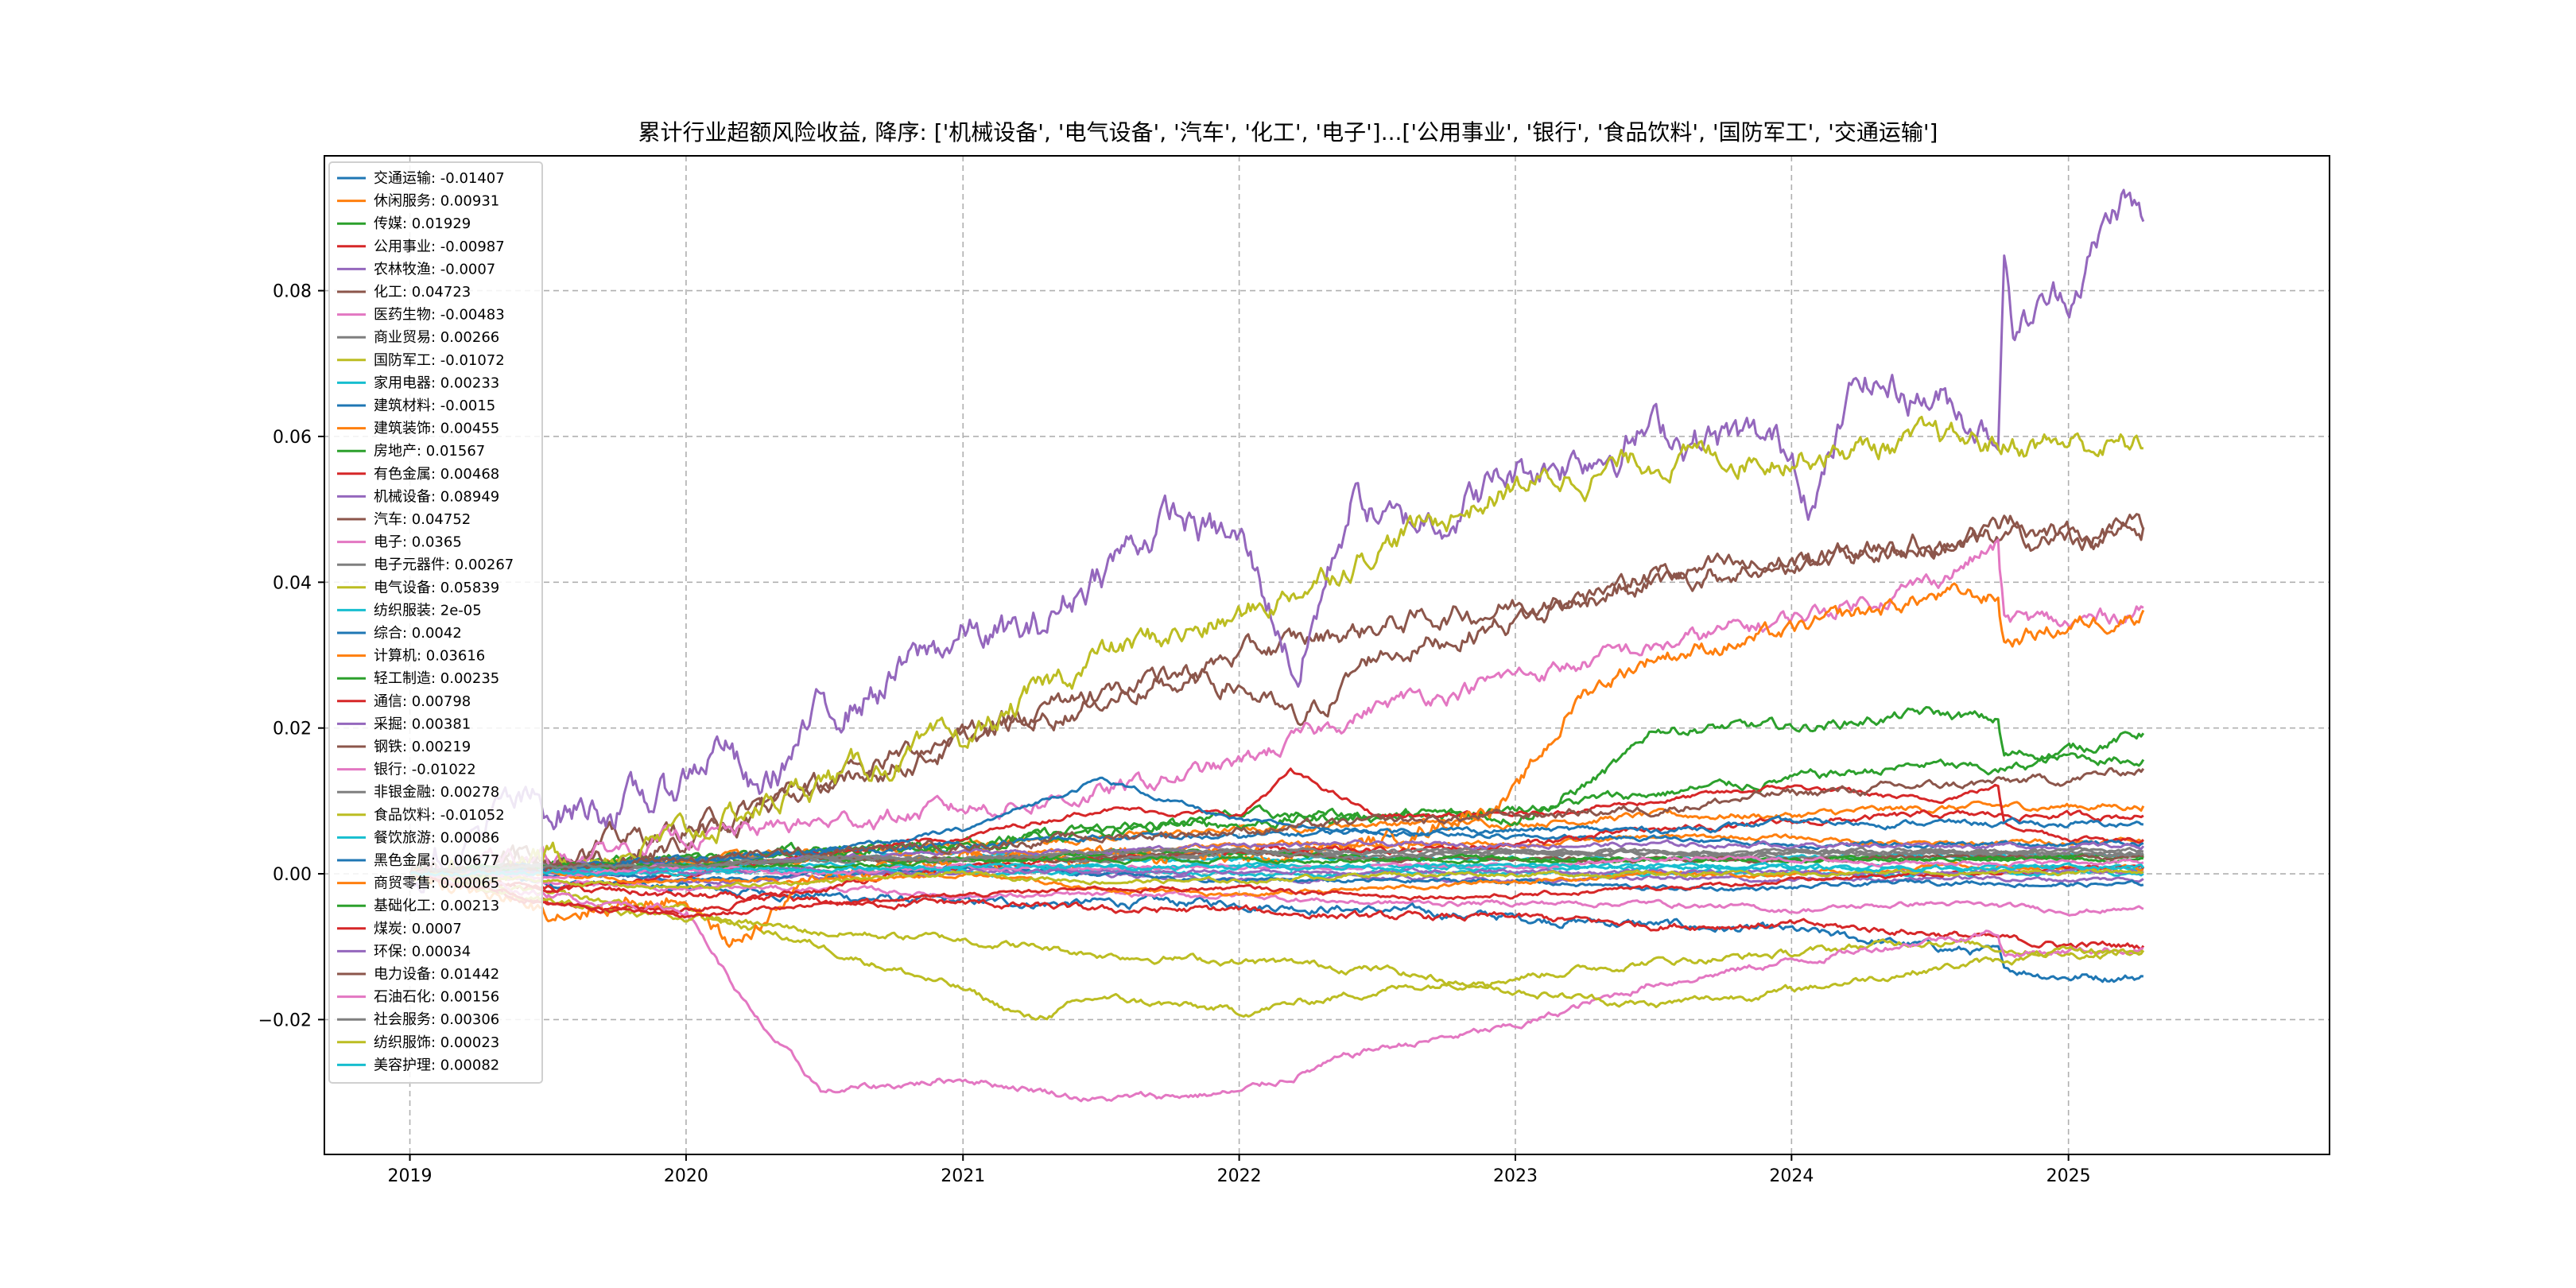 This screenshot has width=2576, height=1288. Describe the element at coordinates (1516, 1176) in the screenshot. I see `x-tick-label: 2023` at that location.